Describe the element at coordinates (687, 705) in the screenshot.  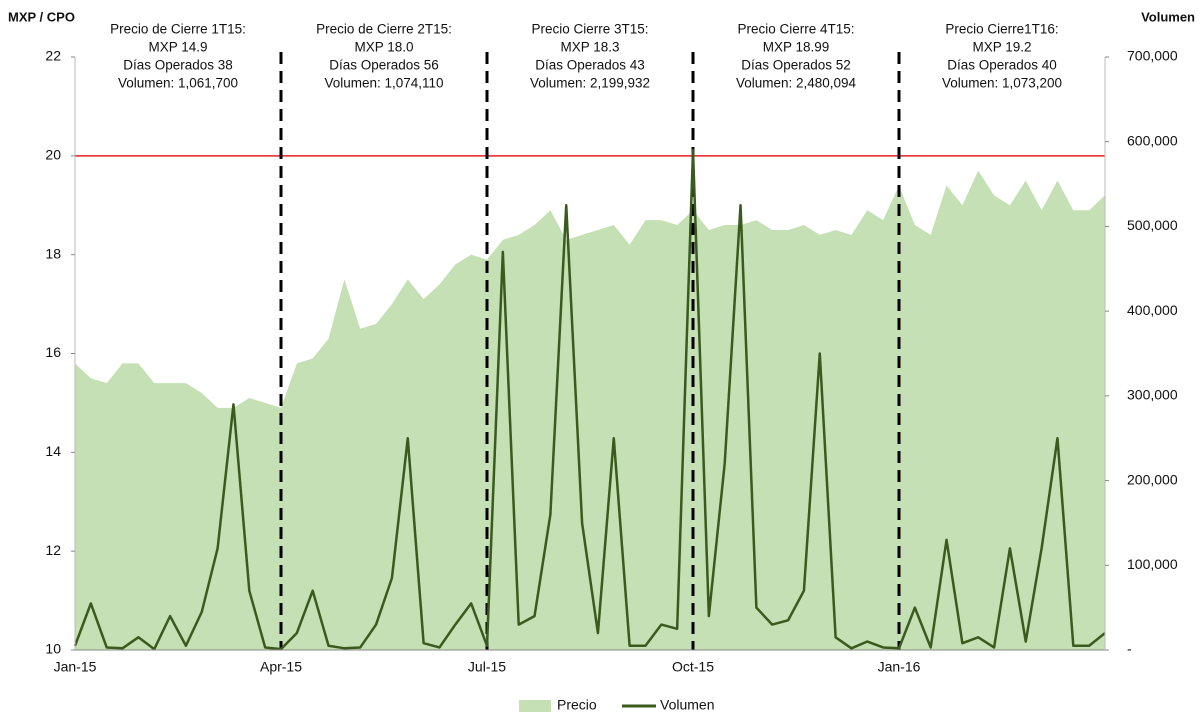
I see `legend-label: Volumen` at that location.